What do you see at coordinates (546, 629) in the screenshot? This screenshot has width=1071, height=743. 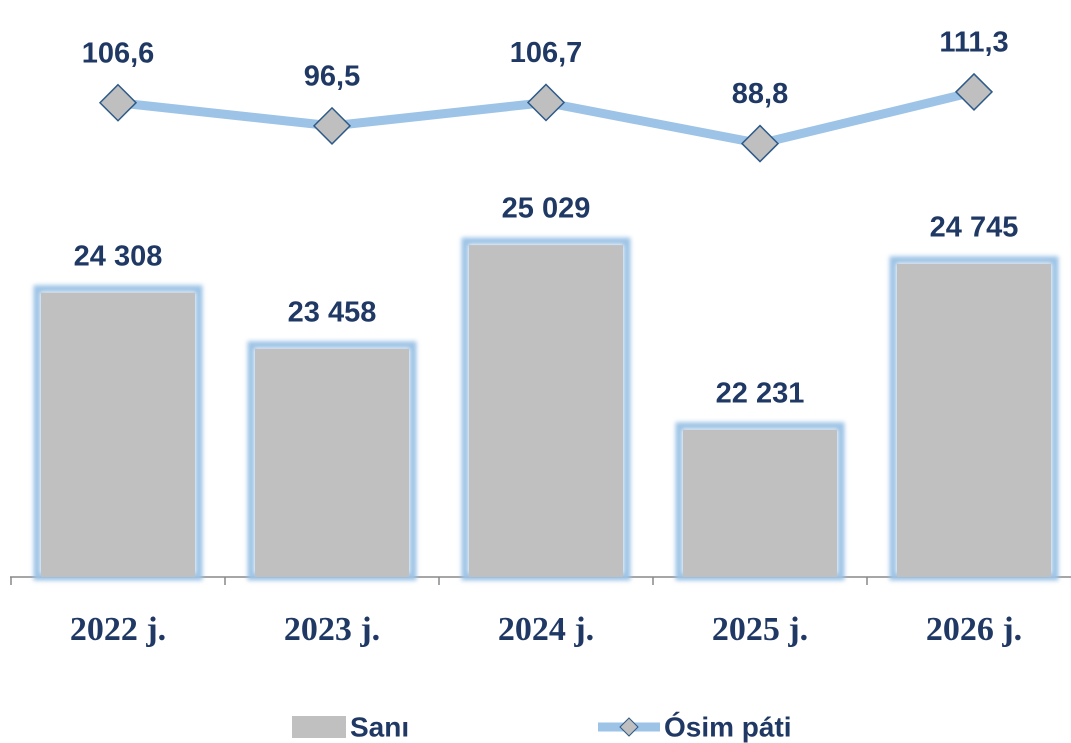 I see `x-tick-label: 2024 j.` at bounding box center [546, 629].